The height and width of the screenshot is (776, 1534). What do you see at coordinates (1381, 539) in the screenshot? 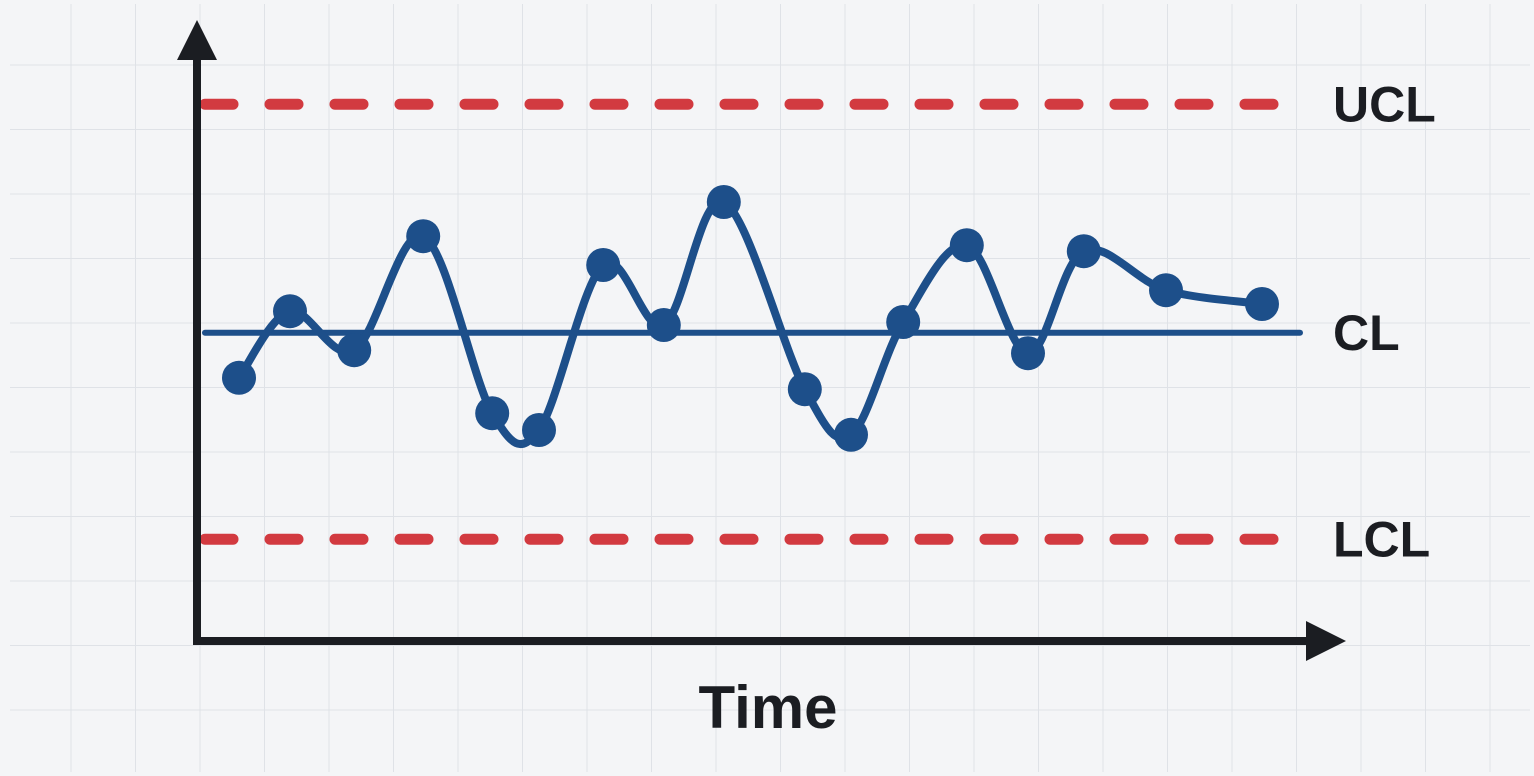
I see `control-line-label: LCL` at bounding box center [1381, 539].